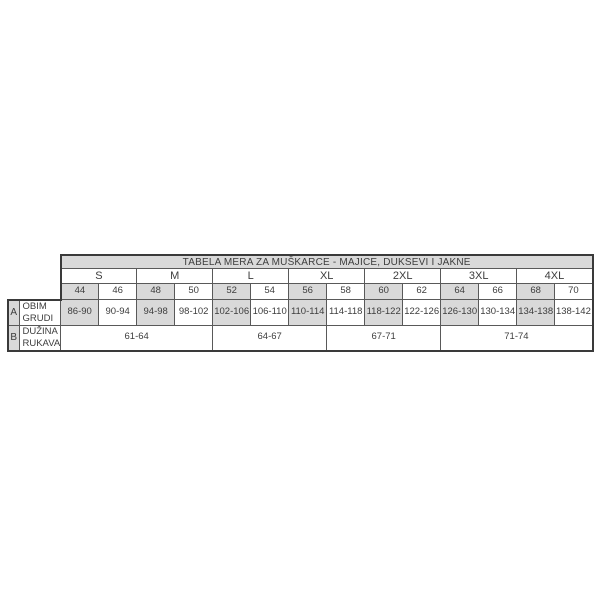 The height and width of the screenshot is (604, 604). Describe the element at coordinates (13, 312) in the screenshot. I see `row-key-cell: A` at that location.